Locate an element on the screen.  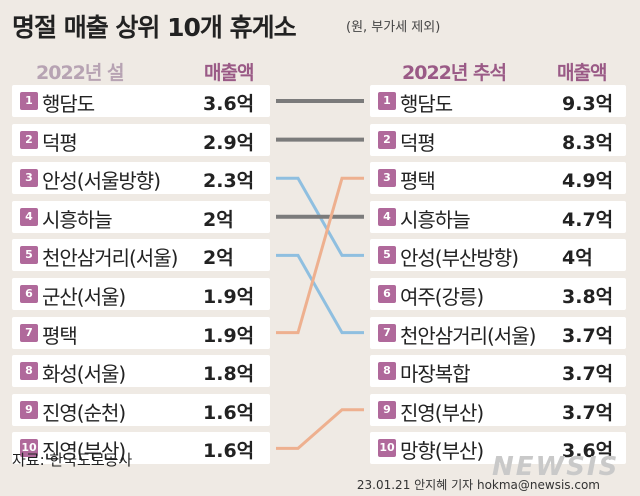
left-row-6: 6 군산(서울) 1.9억 is located at coordinates (141, 294).